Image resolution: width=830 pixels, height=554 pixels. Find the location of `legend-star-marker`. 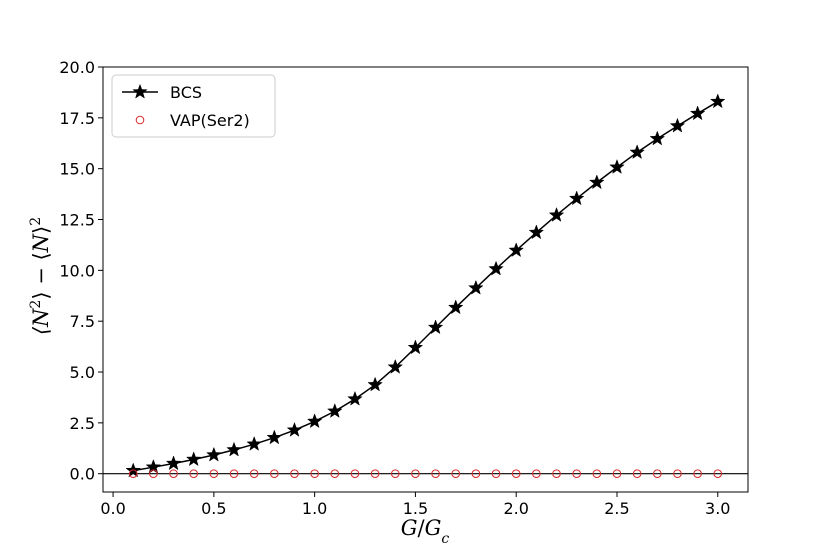

legend-star-marker is located at coordinates (140, 91).